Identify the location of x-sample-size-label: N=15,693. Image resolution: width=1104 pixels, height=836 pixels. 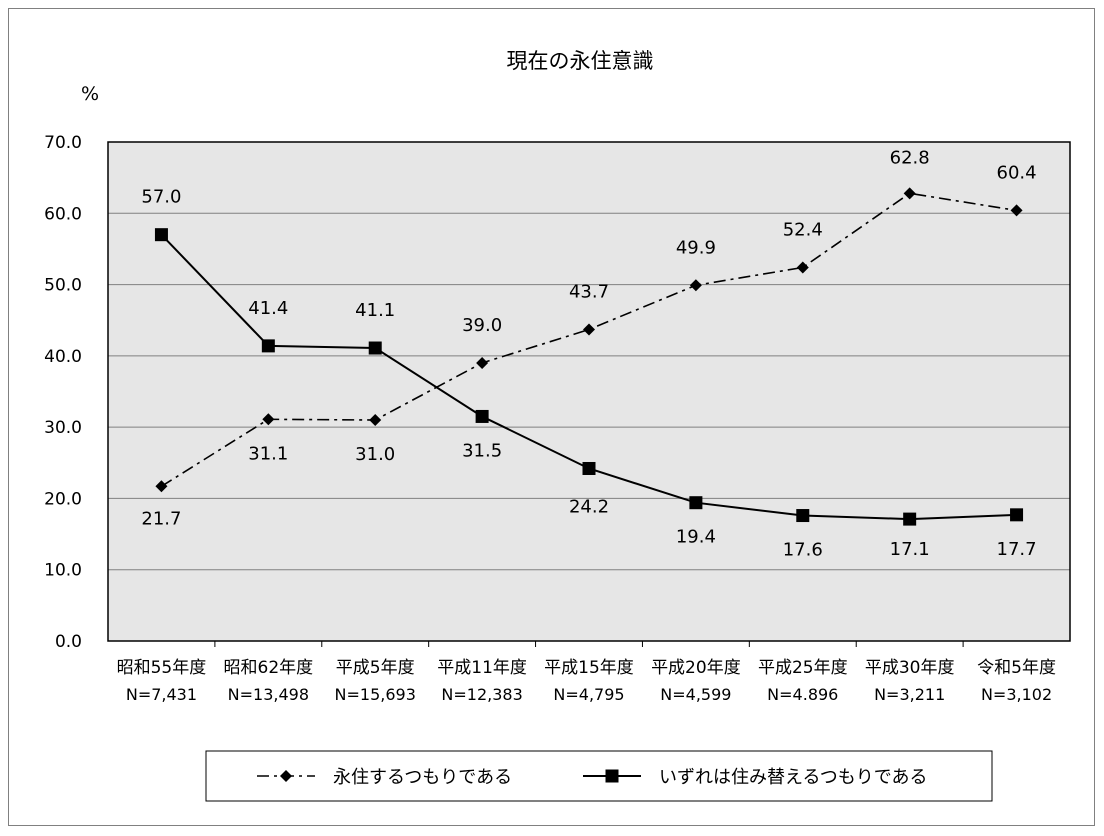
(375, 694).